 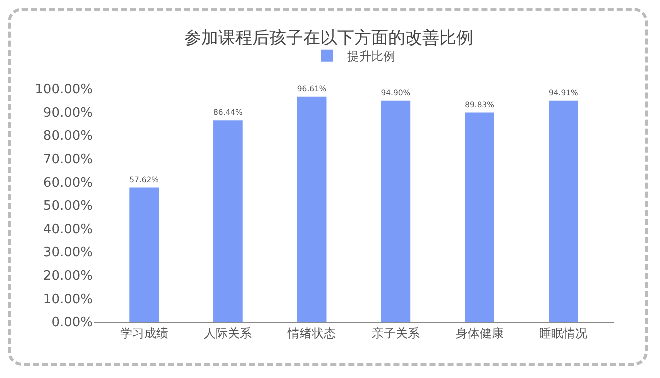 What do you see at coordinates (311, 333) in the screenshot?
I see `x-tick-label: 情绪状态` at bounding box center [311, 333].